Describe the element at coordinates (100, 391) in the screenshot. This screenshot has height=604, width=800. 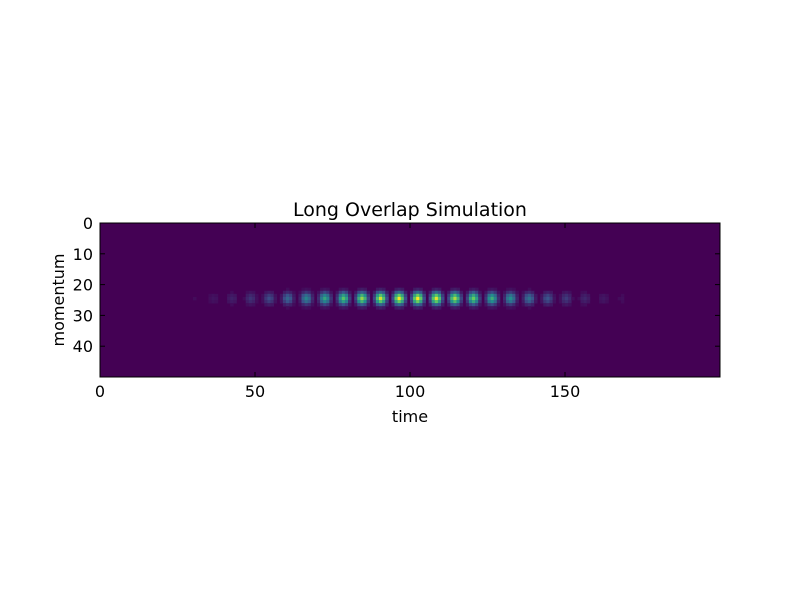
I see `x-tick-label: 0` at that location.